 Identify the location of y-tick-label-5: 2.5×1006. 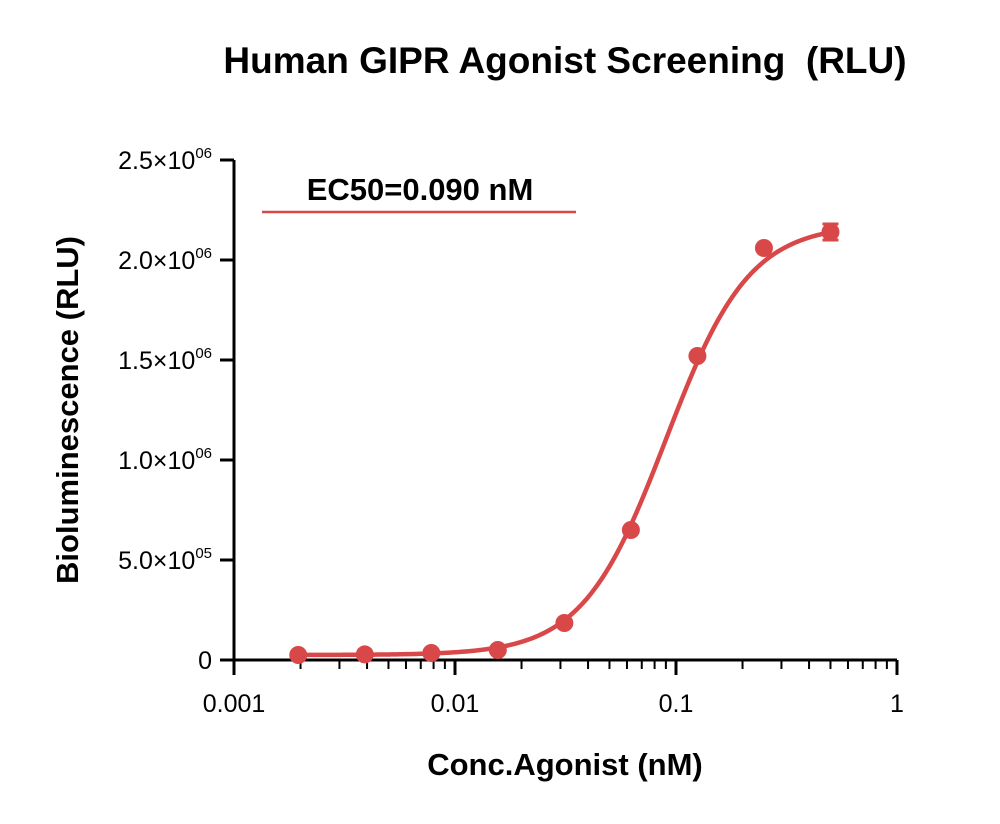
(165, 160).